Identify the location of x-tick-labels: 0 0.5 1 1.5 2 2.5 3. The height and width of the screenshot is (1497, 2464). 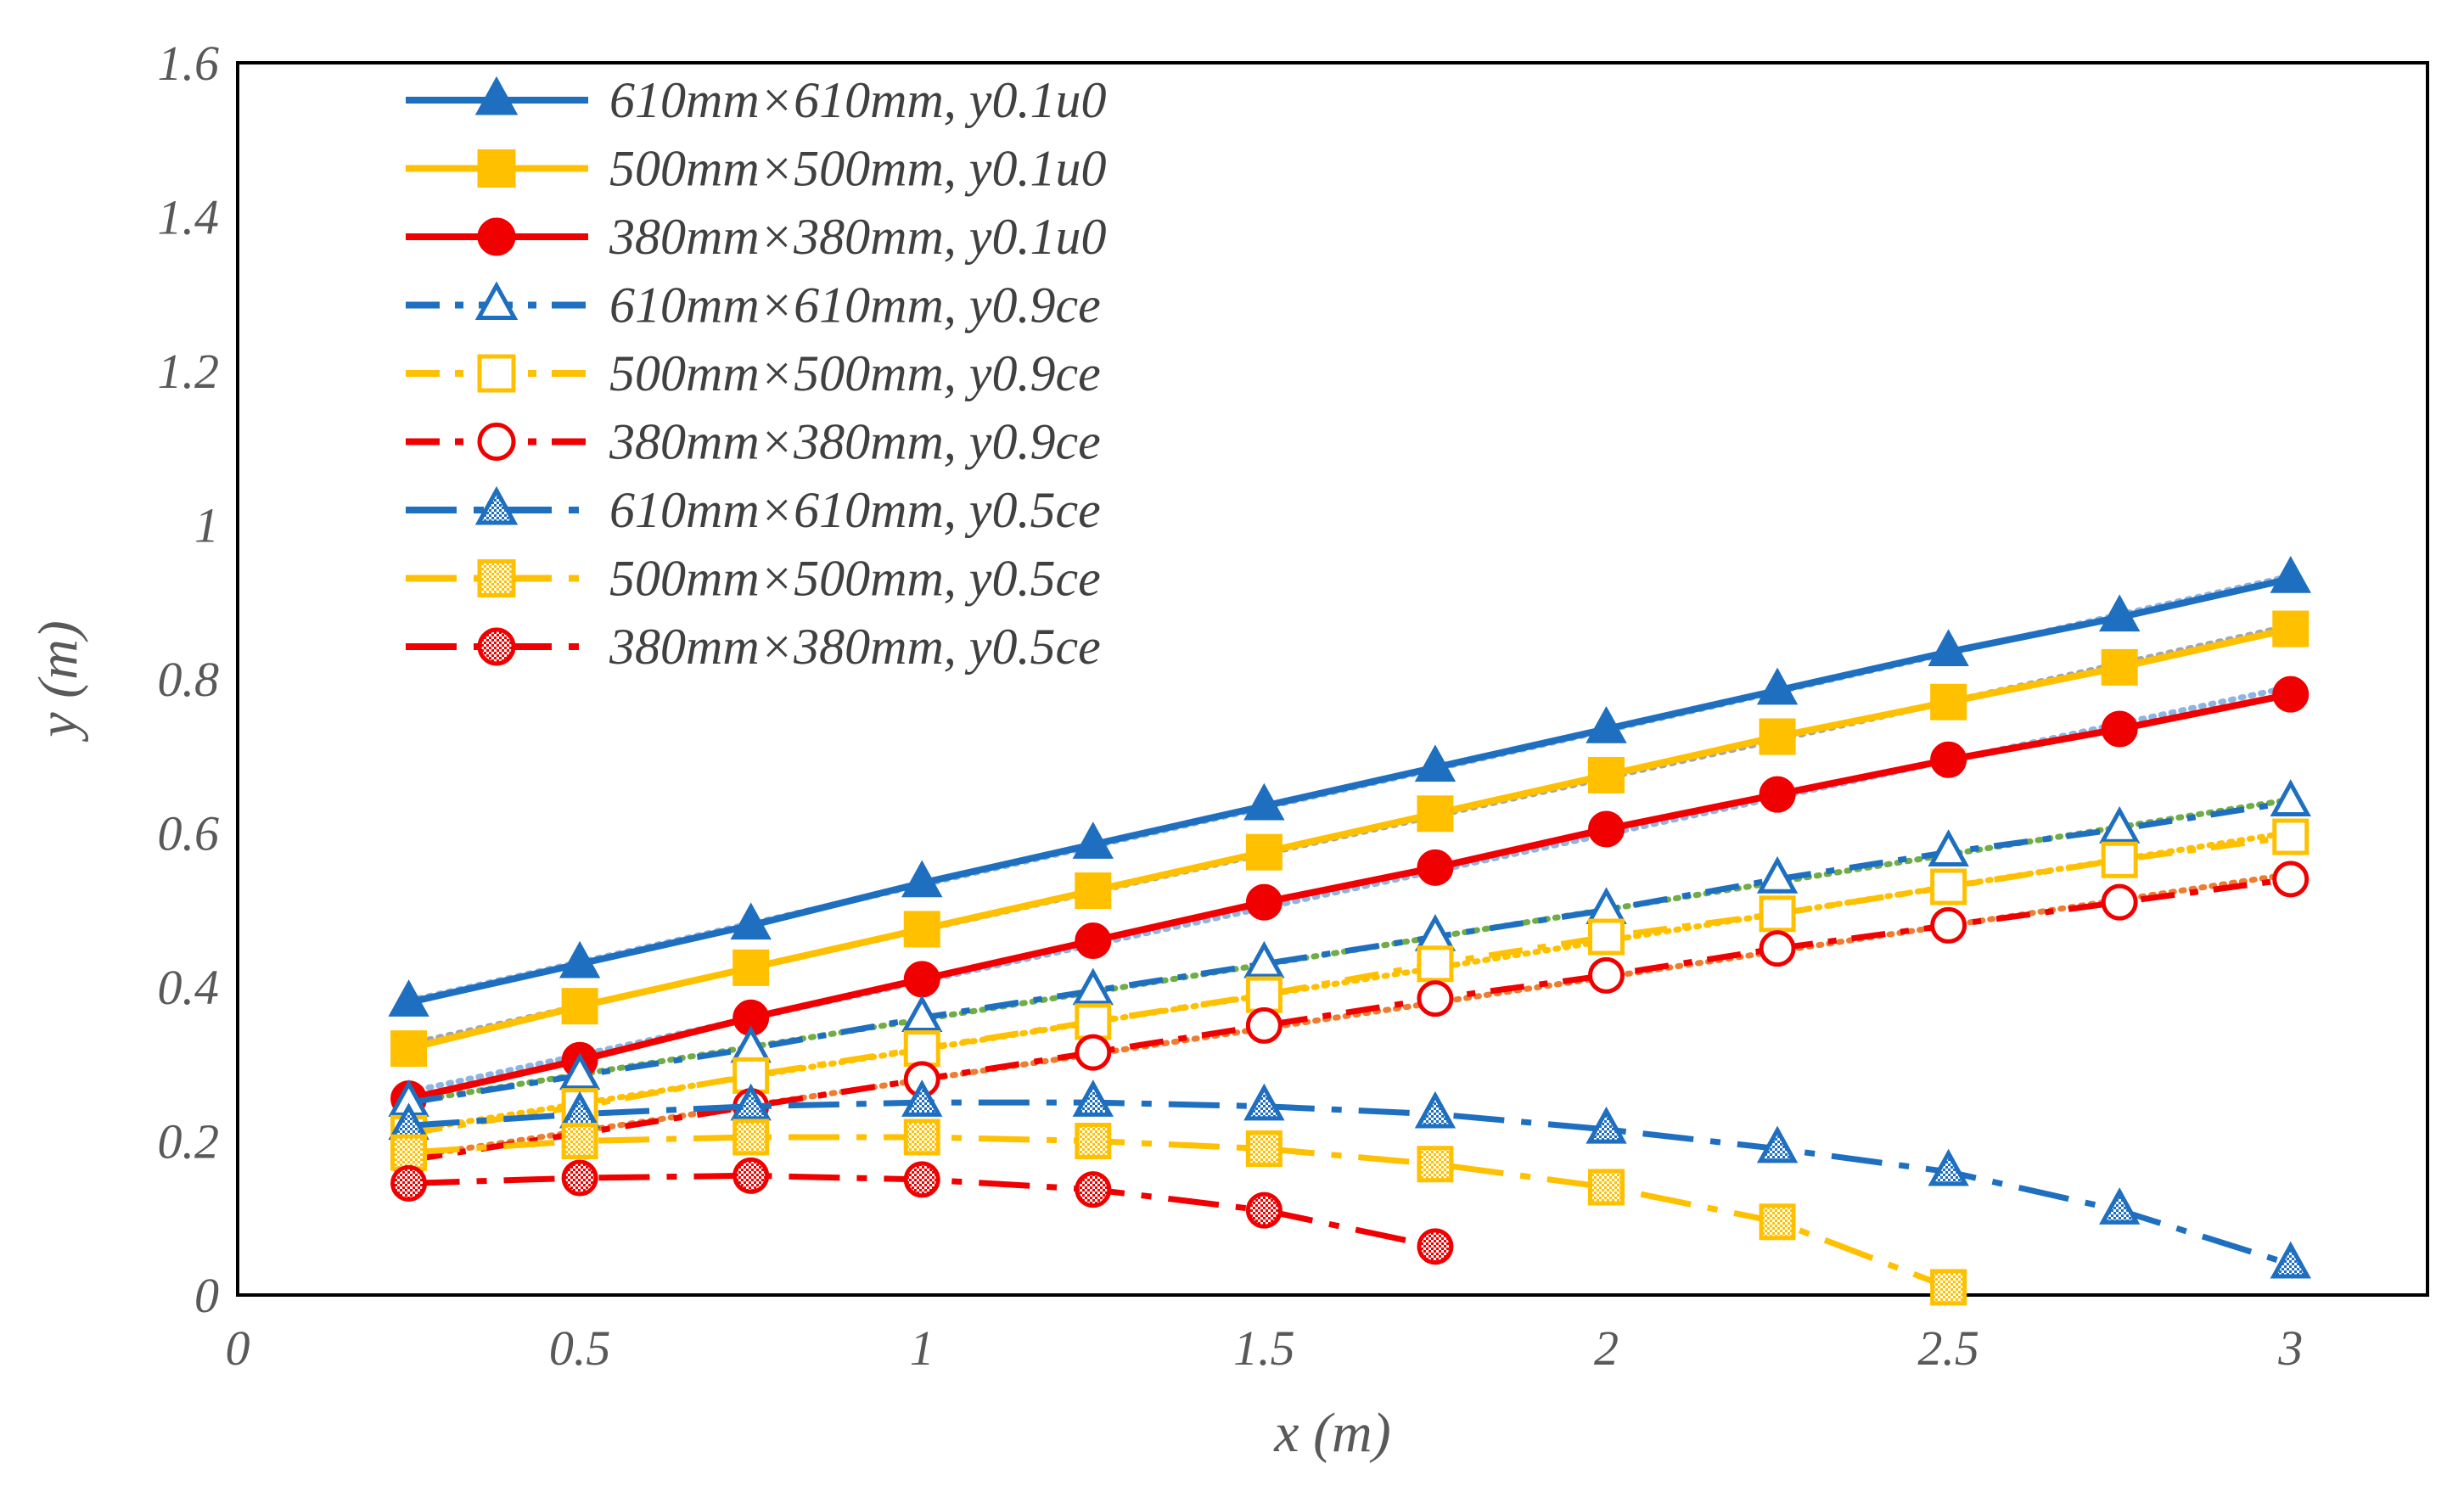
(1265, 1348).